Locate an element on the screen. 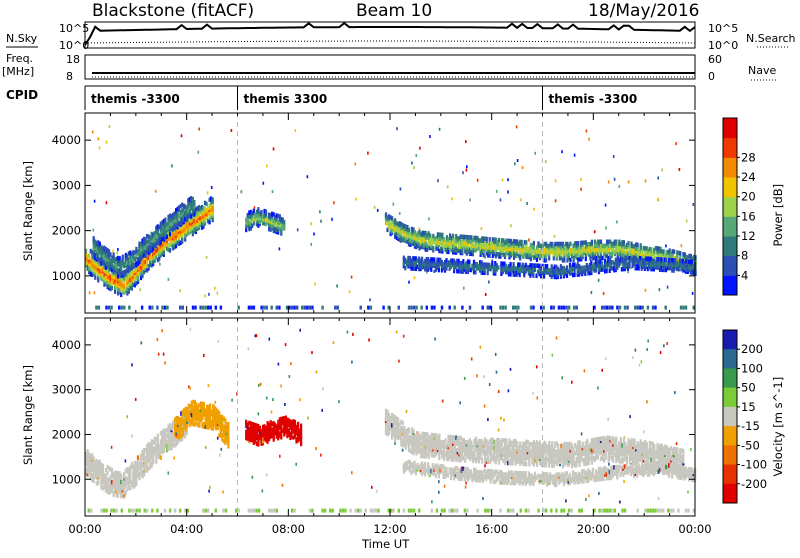 The width and height of the screenshot is (800, 558). y-tick-label: 1000 is located at coordinates (66, 276).